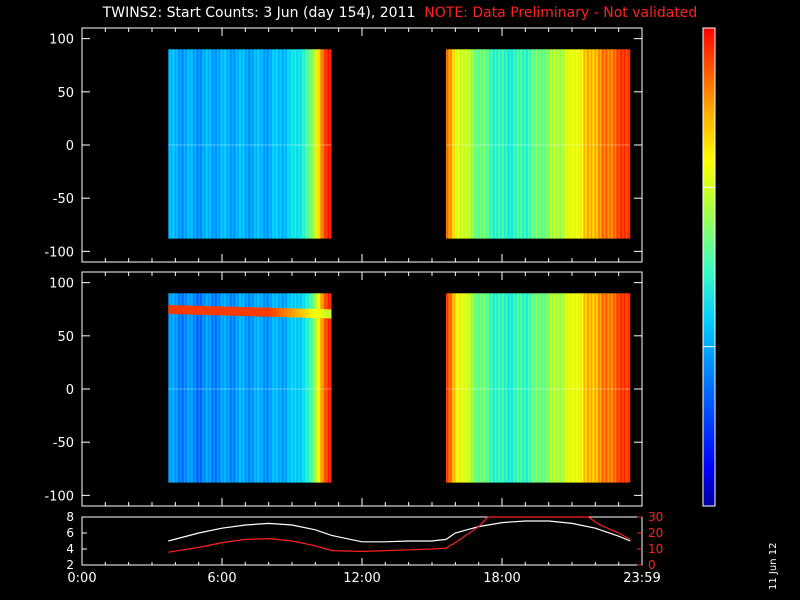 The height and width of the screenshot is (600, 800). What do you see at coordinates (773, 566) in the screenshot?
I see `date-stamp: 11 Jun 12` at bounding box center [773, 566].